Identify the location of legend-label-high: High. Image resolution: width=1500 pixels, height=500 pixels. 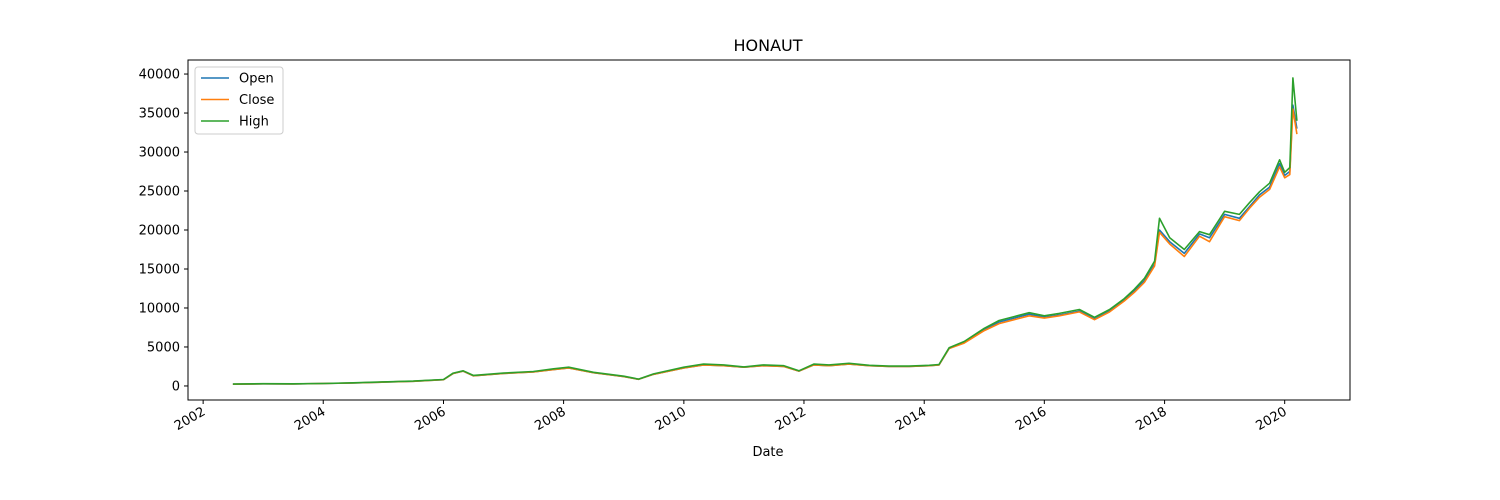
(254, 122).